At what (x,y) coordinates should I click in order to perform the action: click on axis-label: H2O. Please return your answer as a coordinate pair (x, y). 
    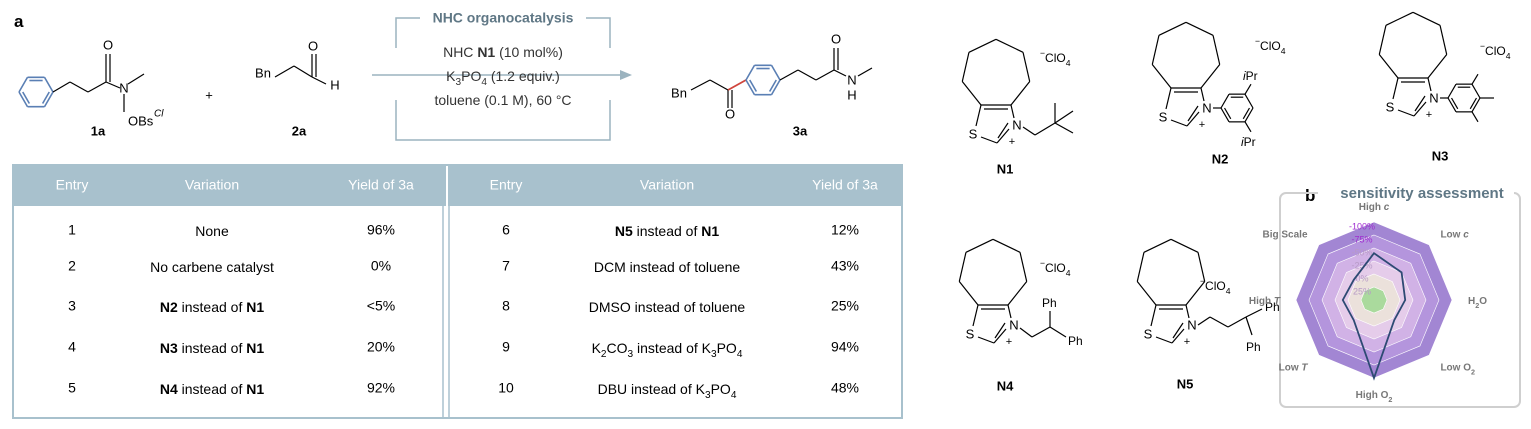
    Looking at the image, I should click on (1477, 303).